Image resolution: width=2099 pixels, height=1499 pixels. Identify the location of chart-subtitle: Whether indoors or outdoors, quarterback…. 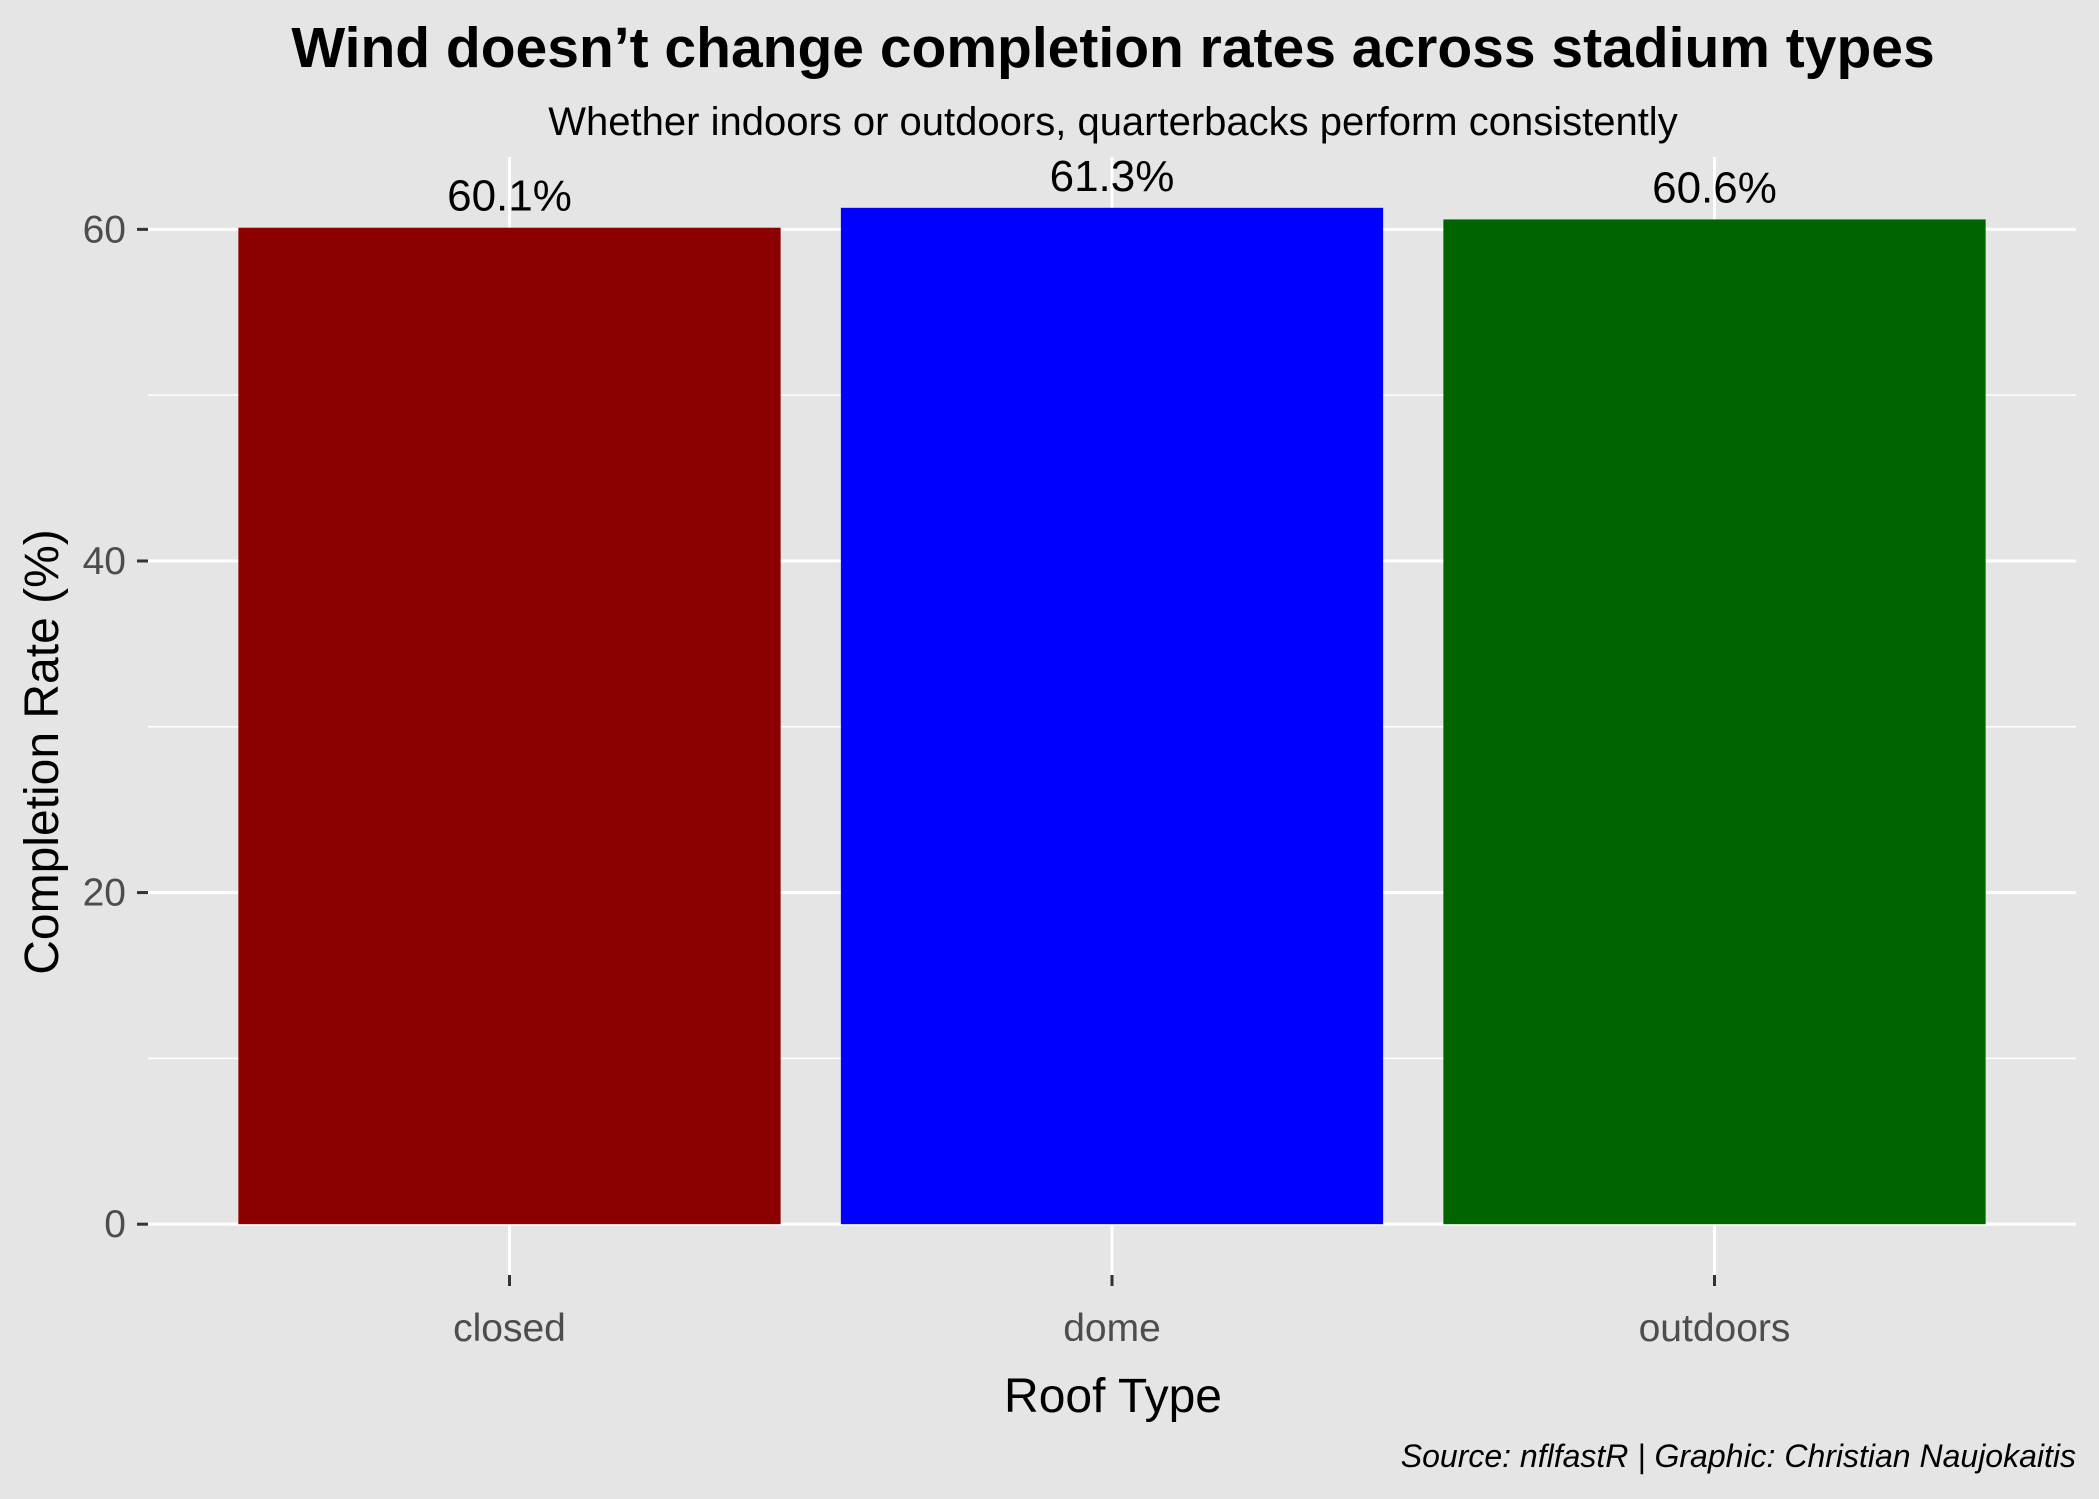
(1112, 122).